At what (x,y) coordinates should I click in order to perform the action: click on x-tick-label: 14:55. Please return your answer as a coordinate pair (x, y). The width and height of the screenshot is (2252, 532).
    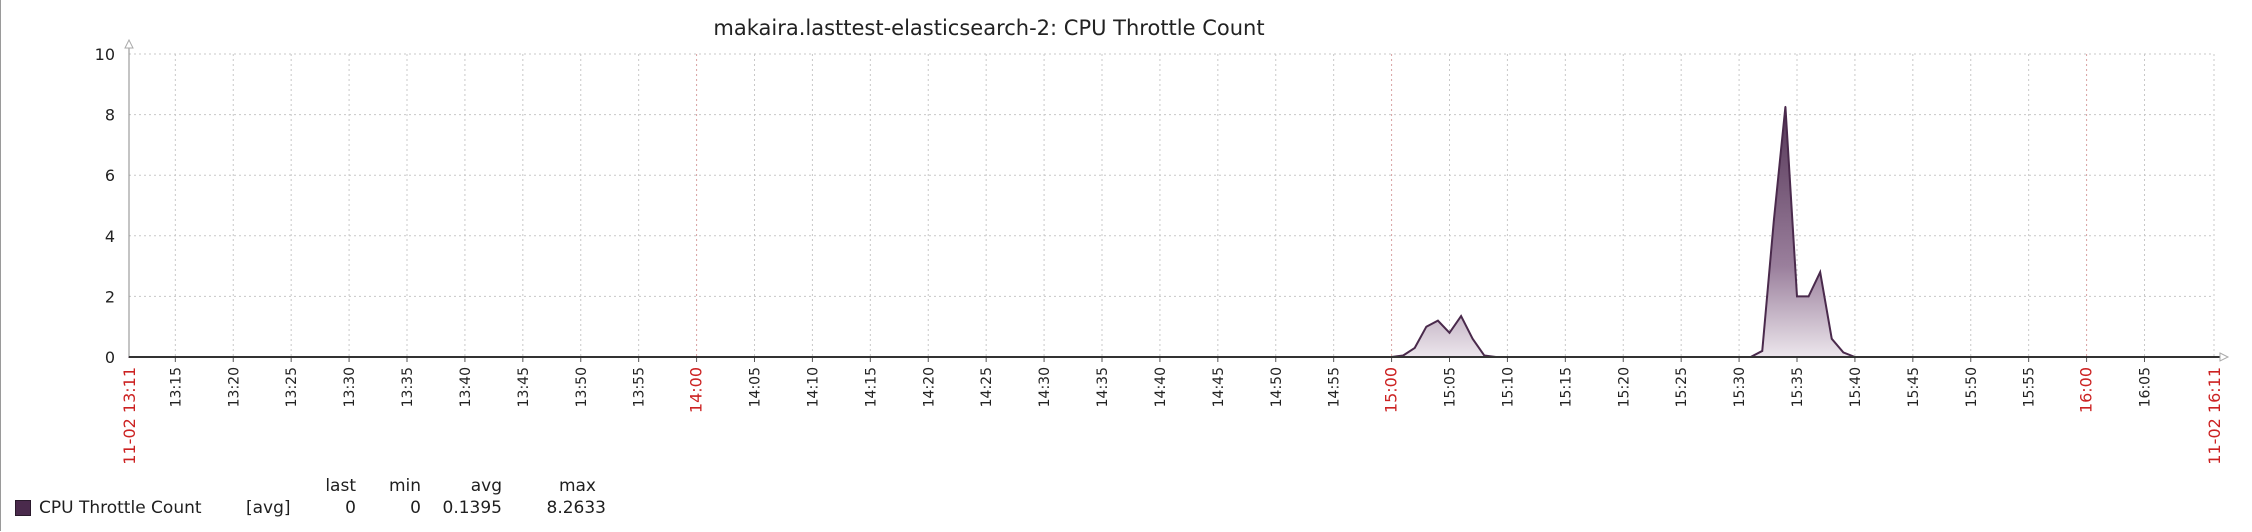
    Looking at the image, I should click on (1335, 387).